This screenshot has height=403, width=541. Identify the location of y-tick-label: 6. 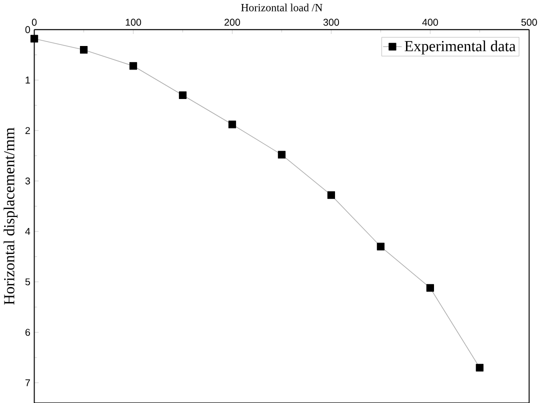
(27, 332).